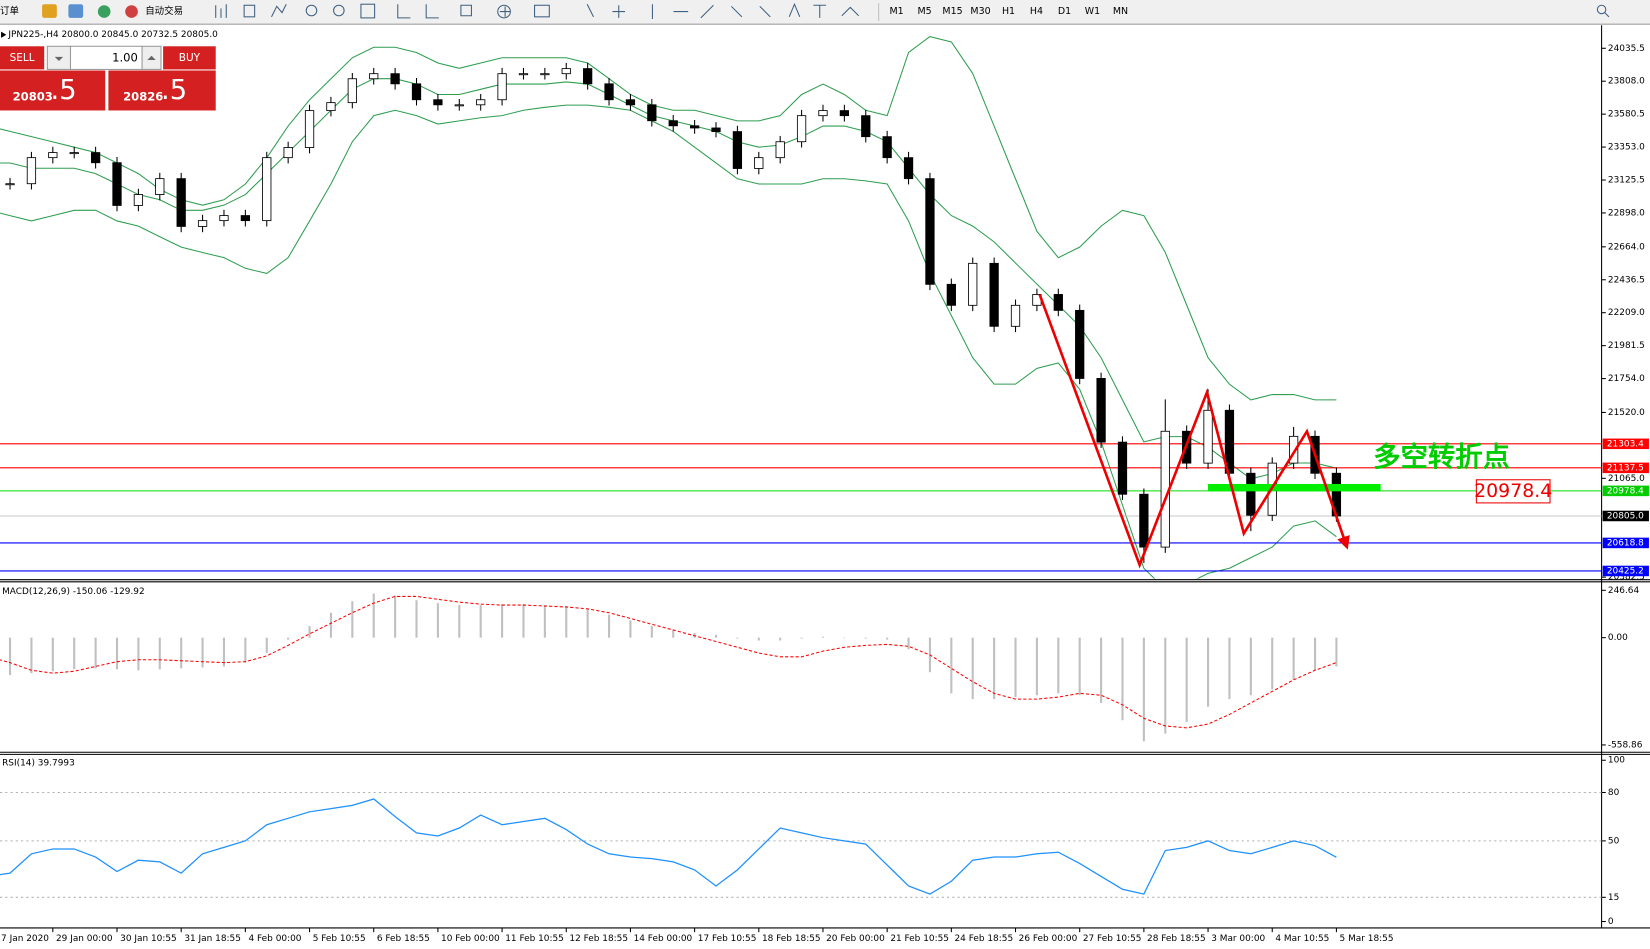 The image size is (1650, 949). I want to click on x-tick-label: 28 Feb 18:55, so click(1176, 939).